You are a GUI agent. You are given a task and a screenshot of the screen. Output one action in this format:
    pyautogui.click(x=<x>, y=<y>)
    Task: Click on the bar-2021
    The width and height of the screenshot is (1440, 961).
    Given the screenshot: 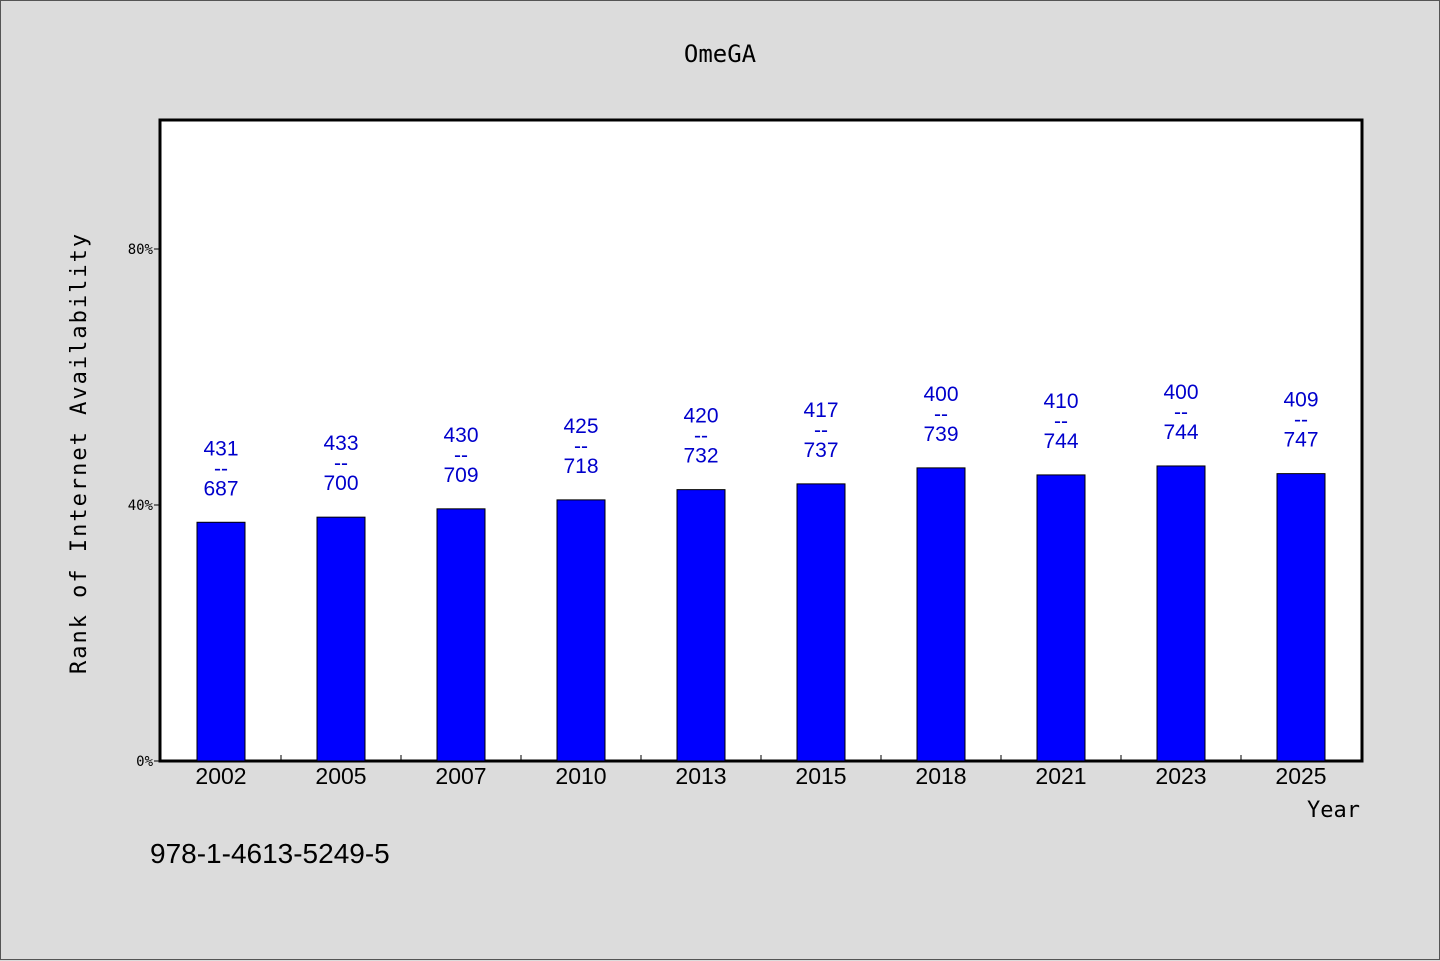 What is the action you would take?
    pyautogui.click(x=1061, y=618)
    